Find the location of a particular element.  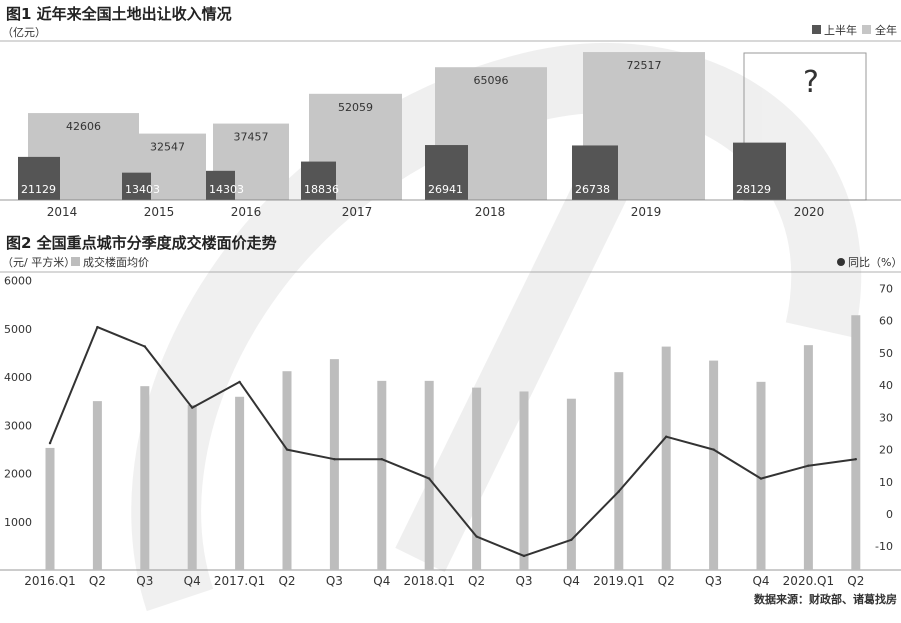

bar-h1-2020 is located at coordinates (759, 171).